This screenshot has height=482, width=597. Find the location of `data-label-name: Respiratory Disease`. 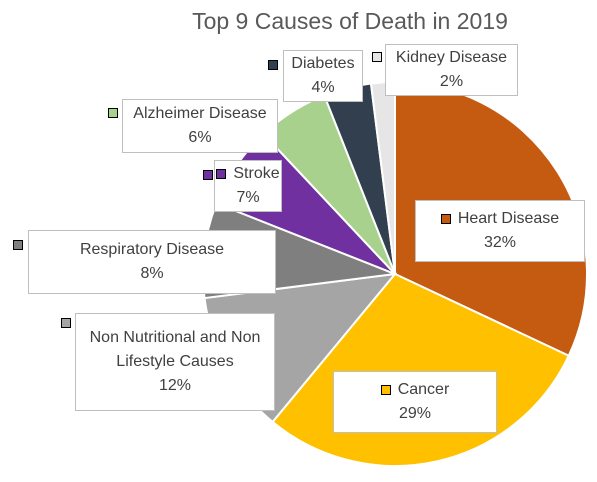

data-label-name: Respiratory Disease is located at coordinates (152, 249).